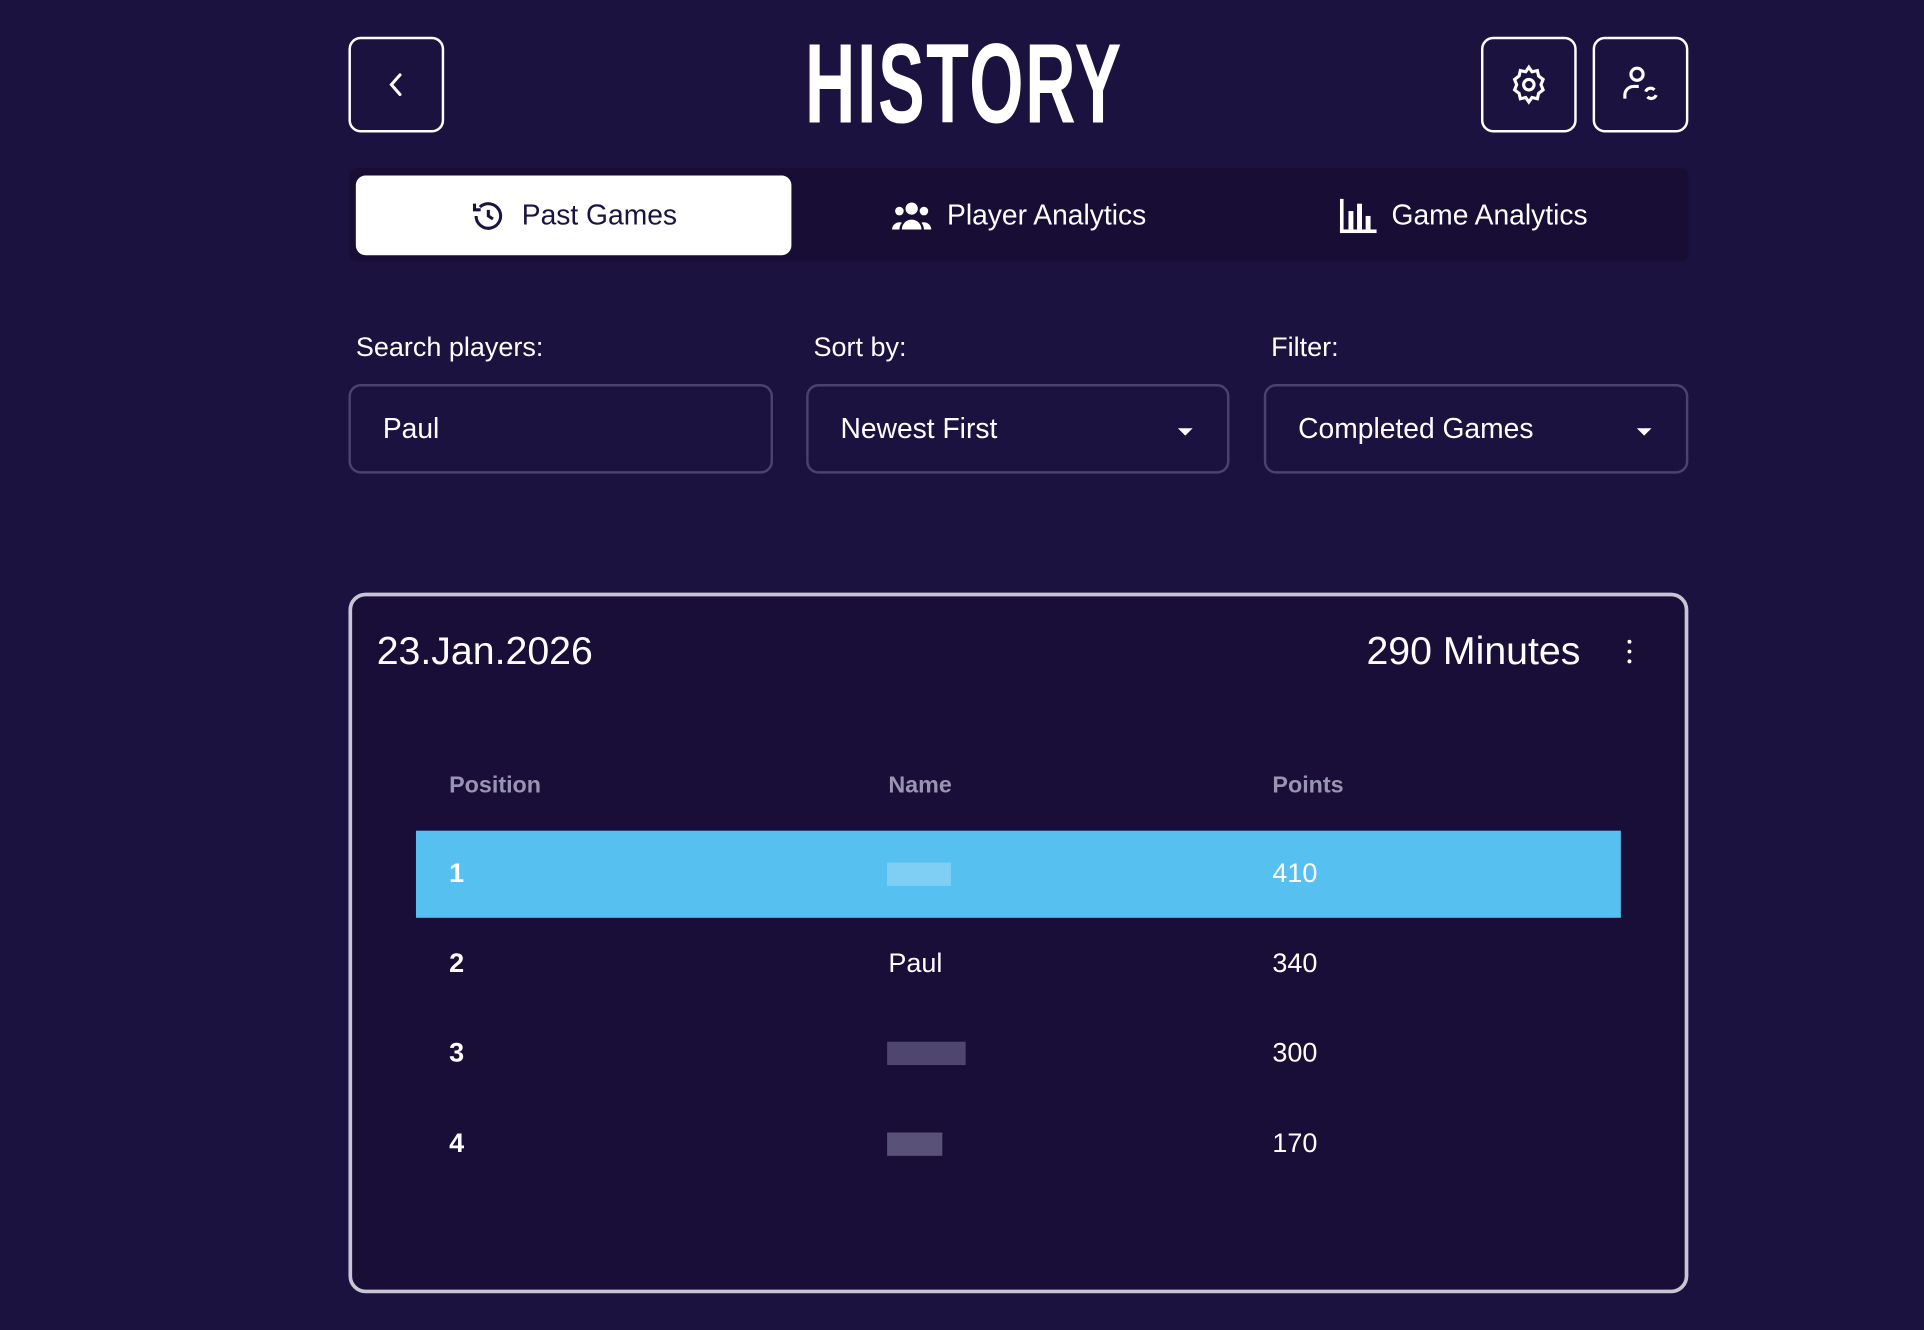 The image size is (1924, 1330). I want to click on chevron-left-icon, so click(395, 85).